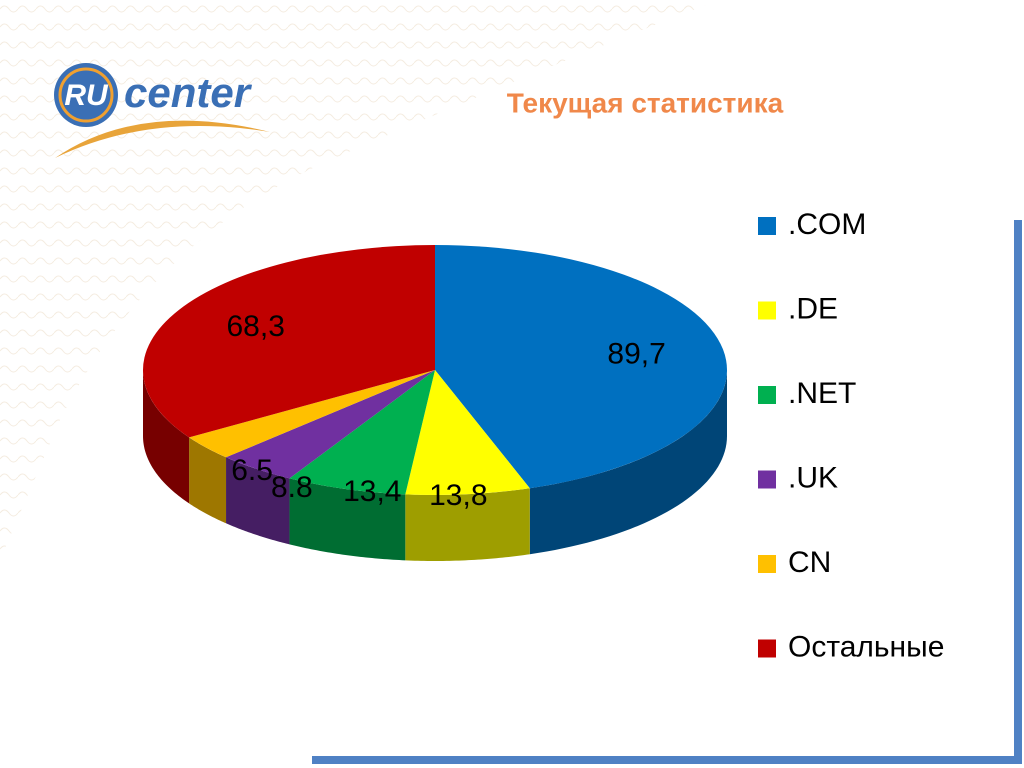 The height and width of the screenshot is (768, 1024). I want to click on data-label: 13,8, so click(458, 495).